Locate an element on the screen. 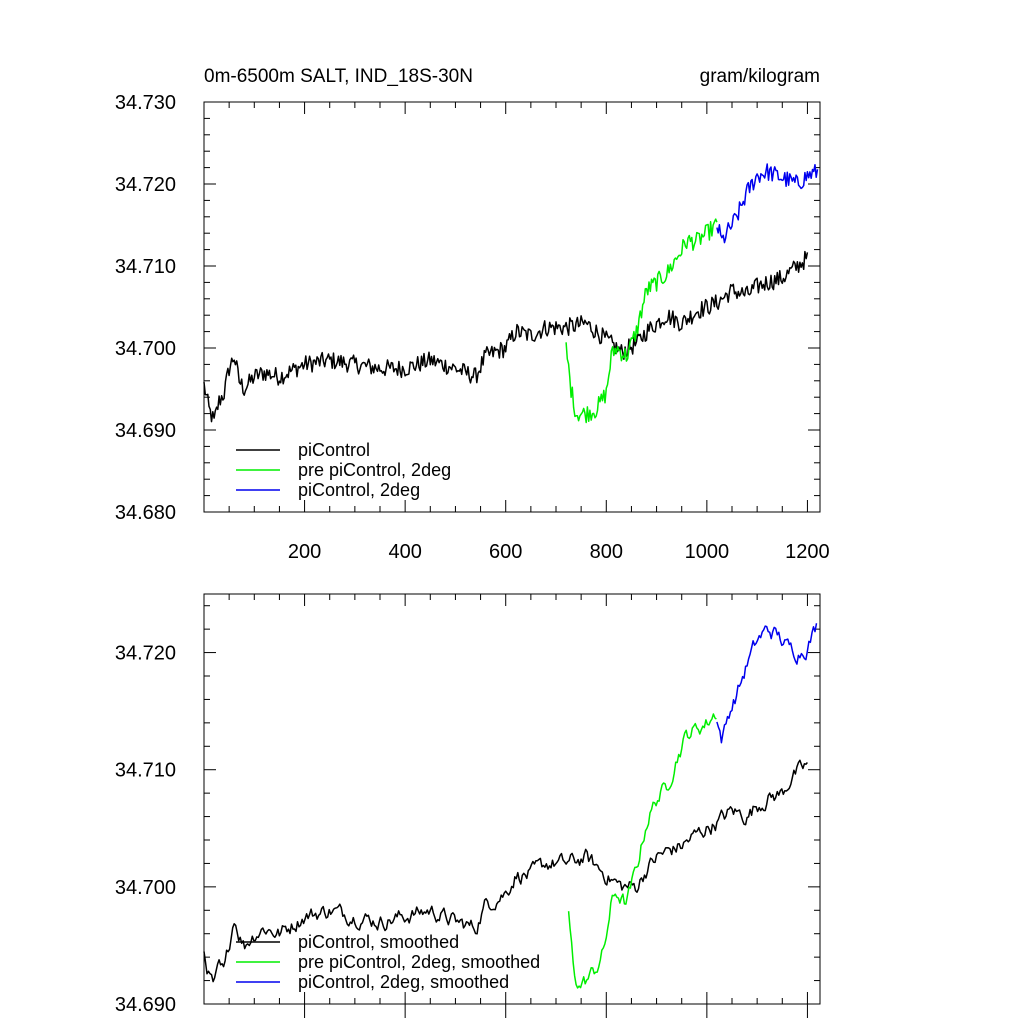 This screenshot has height=1024, width=1024. chart-title: 0m-6500m SALT, IND_18S-30N is located at coordinates (338, 76).